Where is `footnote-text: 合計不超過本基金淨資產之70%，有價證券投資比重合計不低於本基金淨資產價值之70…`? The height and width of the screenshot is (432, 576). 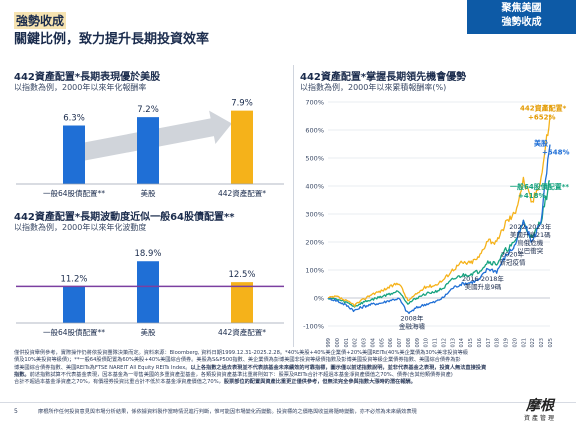 footnote-text: 合計不超過本基金淨資產之70%，有價證券投資比重合計不低於本基金淨資產價值之70… is located at coordinates (119, 382).